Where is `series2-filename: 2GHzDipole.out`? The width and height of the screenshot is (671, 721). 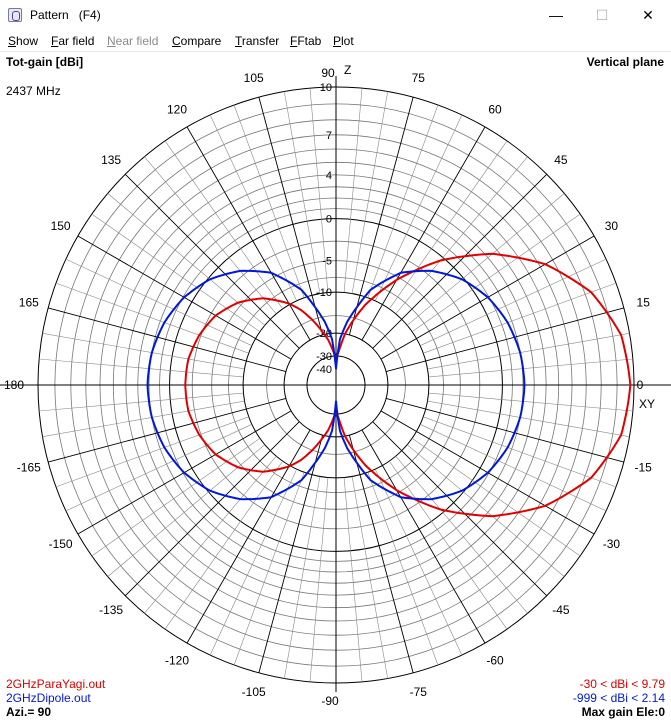 series2-filename: 2GHzDipole.out is located at coordinates (48, 698).